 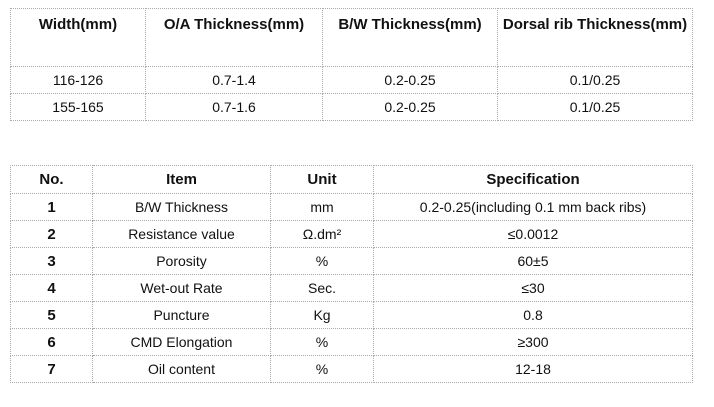 What do you see at coordinates (533, 369) in the screenshot?
I see `cell: 12-18` at bounding box center [533, 369].